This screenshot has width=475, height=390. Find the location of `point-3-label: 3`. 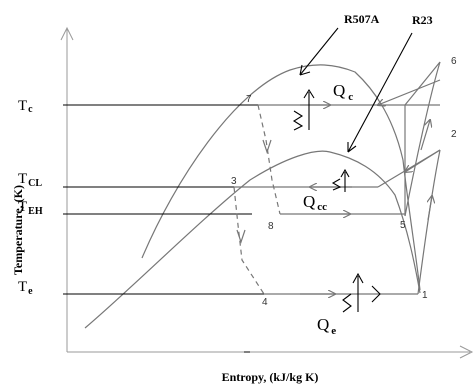

point-3-label: 3 is located at coordinates (234, 181).